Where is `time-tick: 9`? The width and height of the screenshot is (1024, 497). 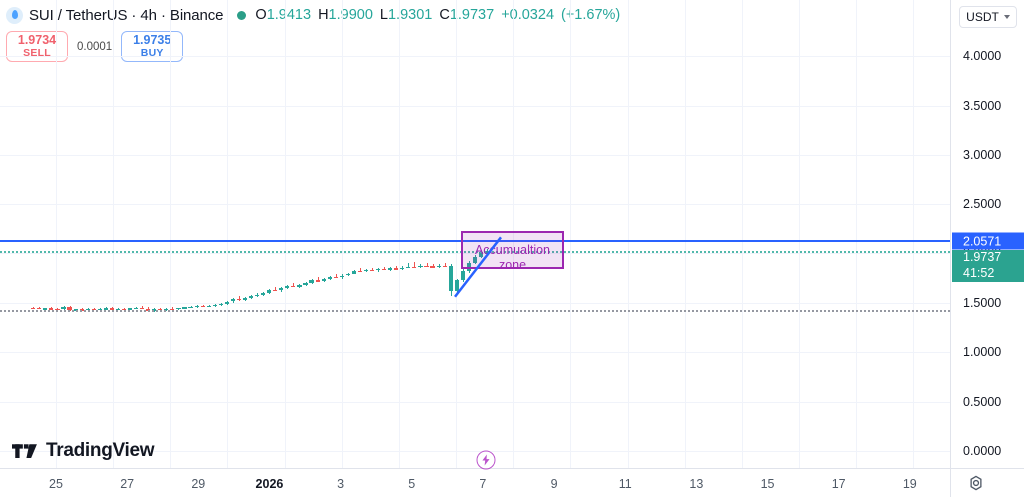
time-tick: 9 is located at coordinates (554, 484).